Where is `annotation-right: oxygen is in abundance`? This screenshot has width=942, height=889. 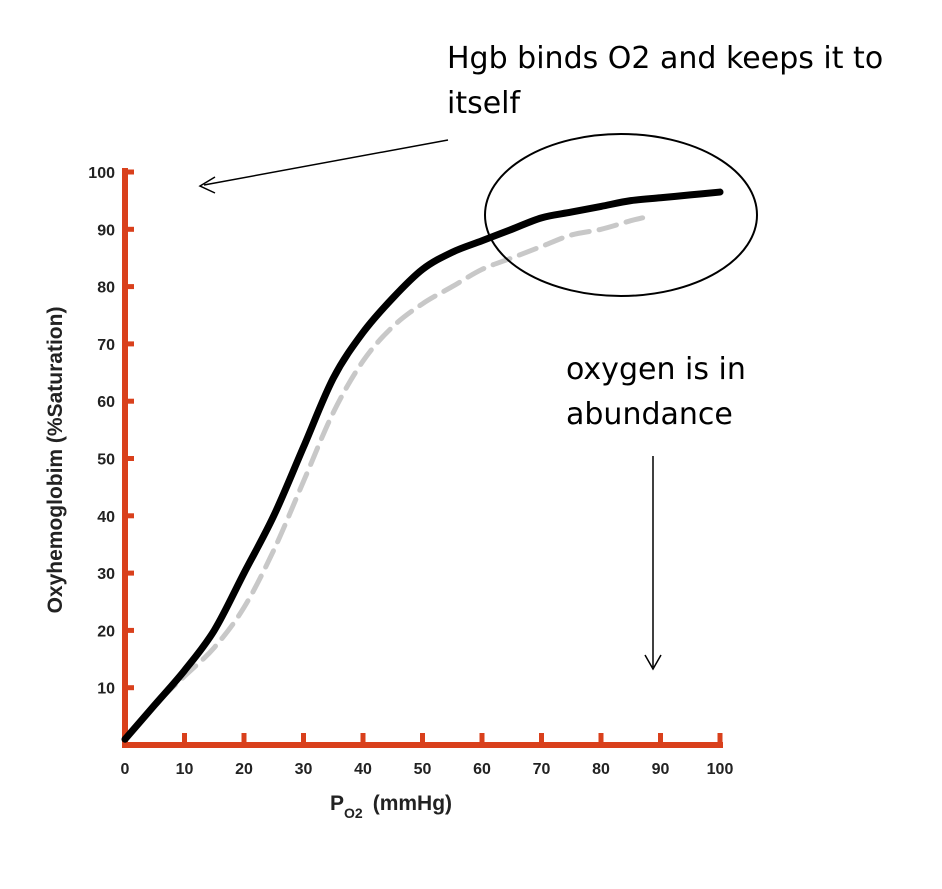
annotation-right: oxygen is in abundance is located at coordinates (681, 392).